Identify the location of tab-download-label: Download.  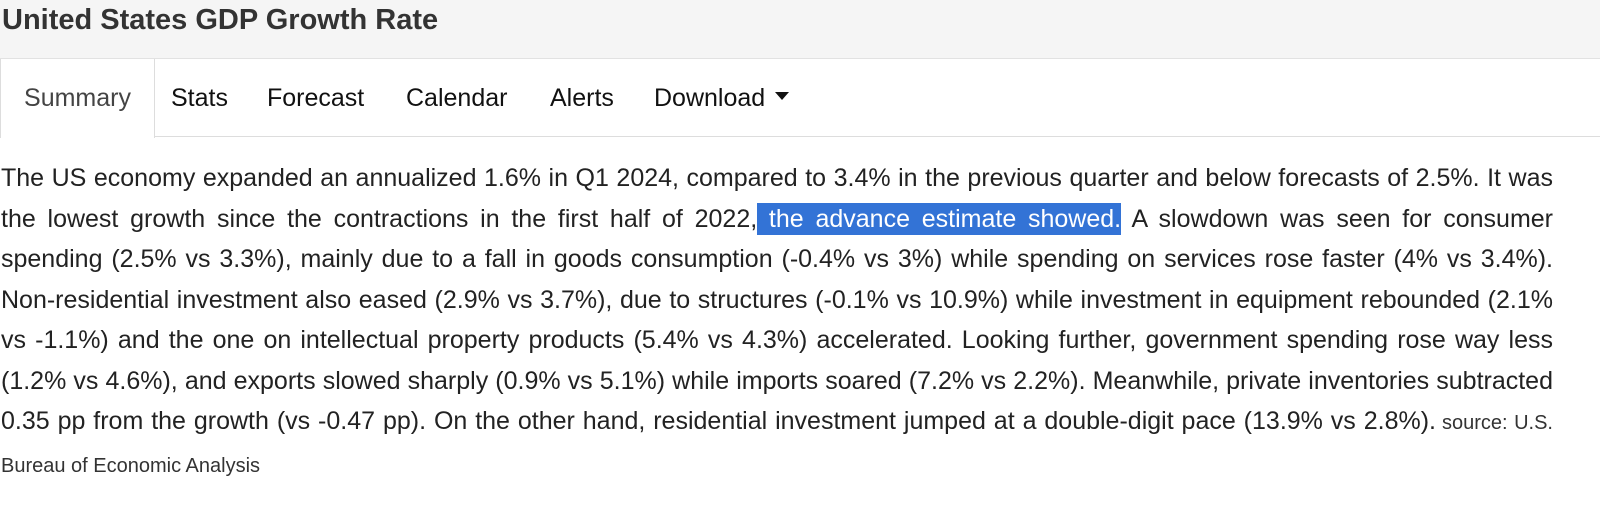
(710, 98).